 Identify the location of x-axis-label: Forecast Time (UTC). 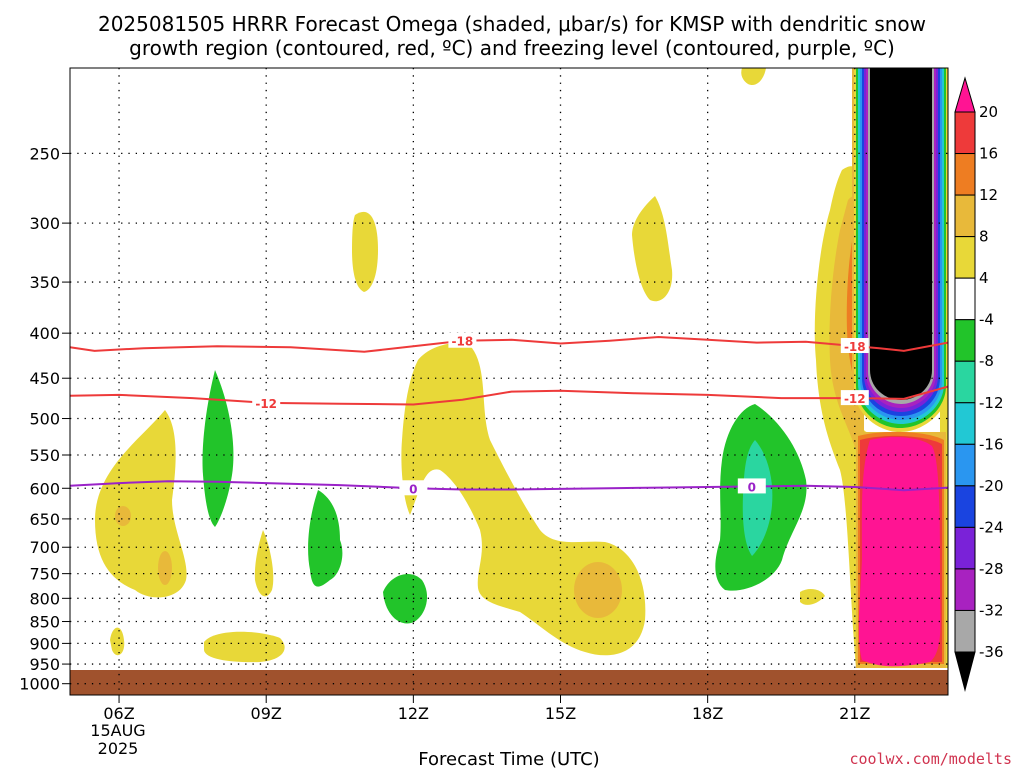
(508, 758).